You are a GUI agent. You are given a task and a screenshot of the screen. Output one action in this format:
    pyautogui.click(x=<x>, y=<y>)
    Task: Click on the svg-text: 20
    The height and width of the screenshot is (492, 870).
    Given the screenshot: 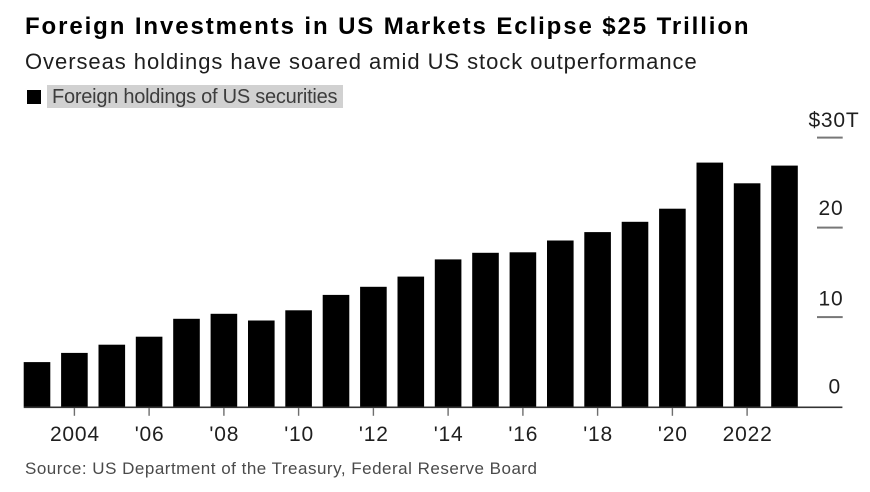 What is the action you would take?
    pyautogui.click(x=831, y=208)
    